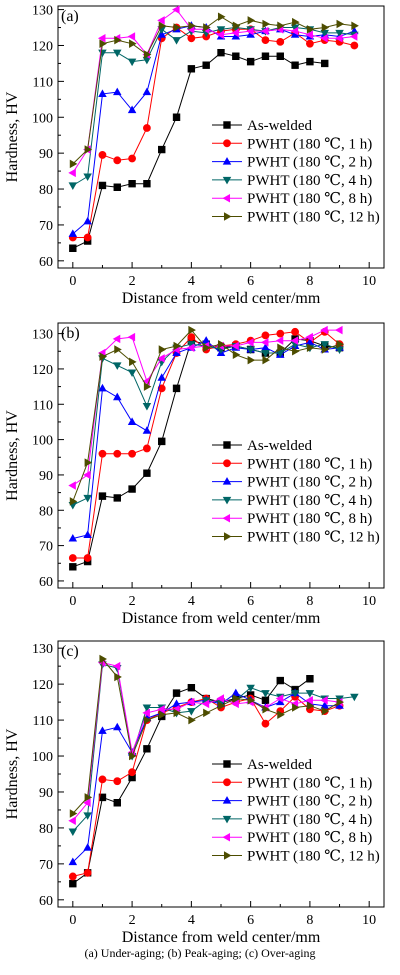  What do you see at coordinates (132, 920) in the screenshot?
I see `x-tick-label: 2` at bounding box center [132, 920].